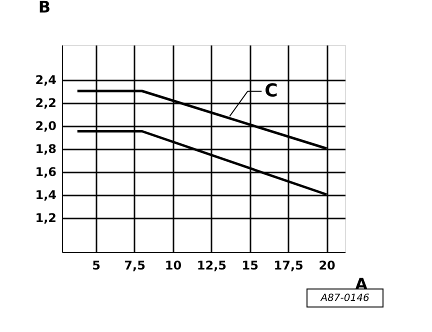 The width and height of the screenshot is (432, 332). What do you see at coordinates (45, 195) in the screenshot?
I see `y-tick-label: 1,4` at bounding box center [45, 195].